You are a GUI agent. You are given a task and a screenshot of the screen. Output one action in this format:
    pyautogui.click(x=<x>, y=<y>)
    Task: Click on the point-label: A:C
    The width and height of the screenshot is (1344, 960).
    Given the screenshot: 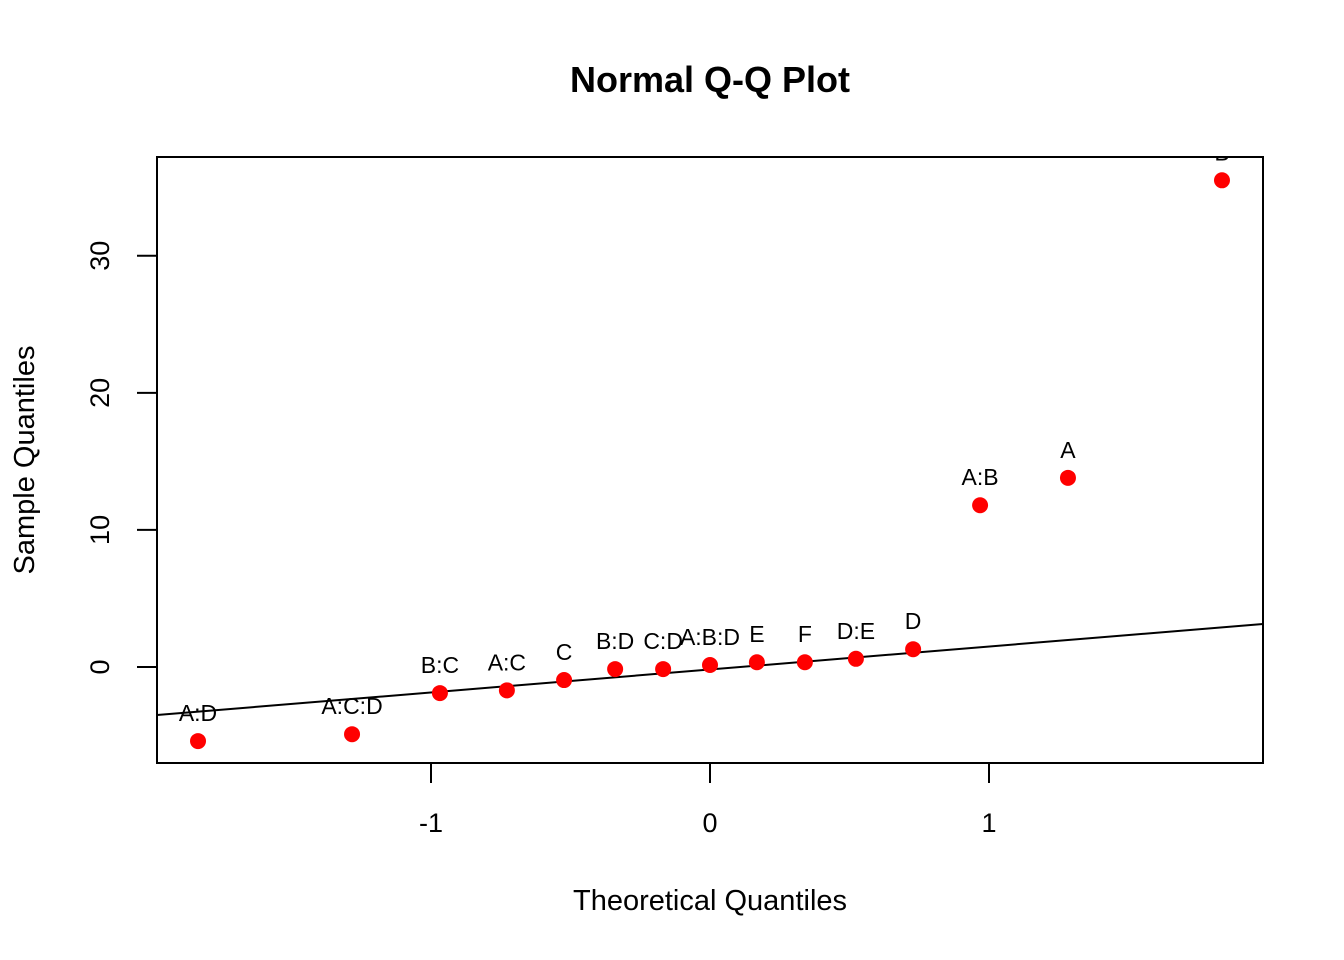 What is the action you would take?
    pyautogui.click(x=507, y=662)
    